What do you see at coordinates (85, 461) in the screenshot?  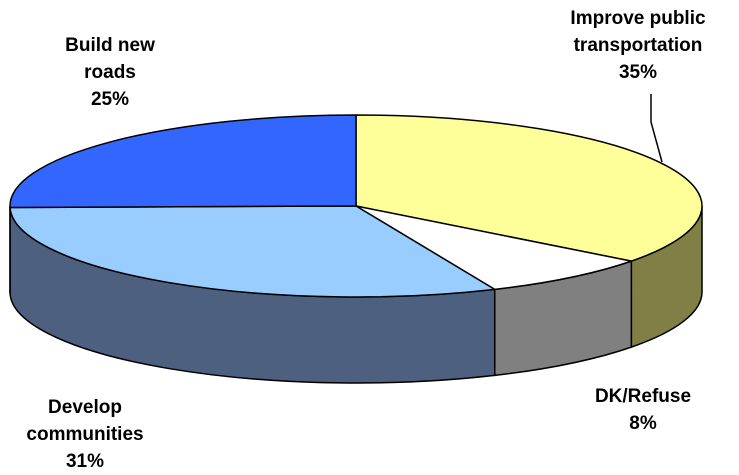 I see `slice-value-label: 31%` at bounding box center [85, 461].